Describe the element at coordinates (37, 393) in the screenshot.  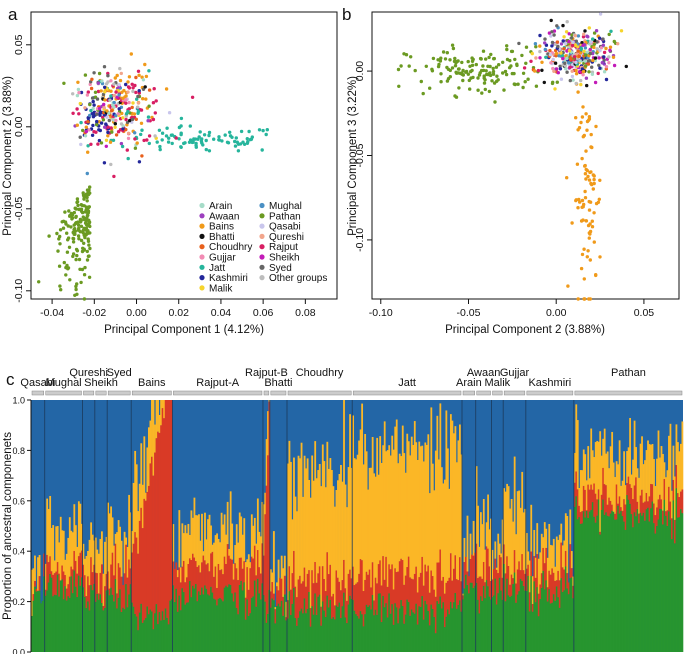
I see `group-bracket` at that location.